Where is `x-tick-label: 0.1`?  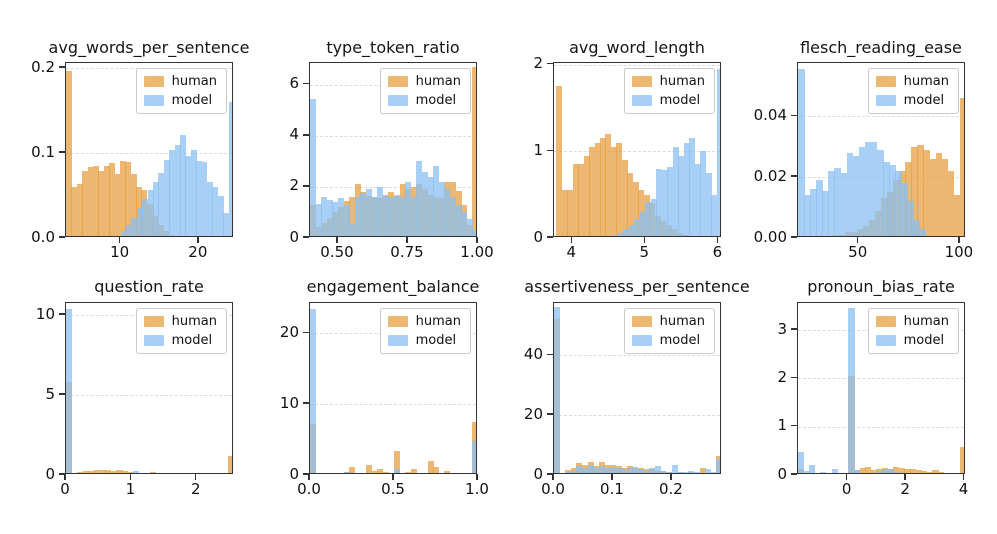 x-tick-label: 0.1 is located at coordinates (612, 489).